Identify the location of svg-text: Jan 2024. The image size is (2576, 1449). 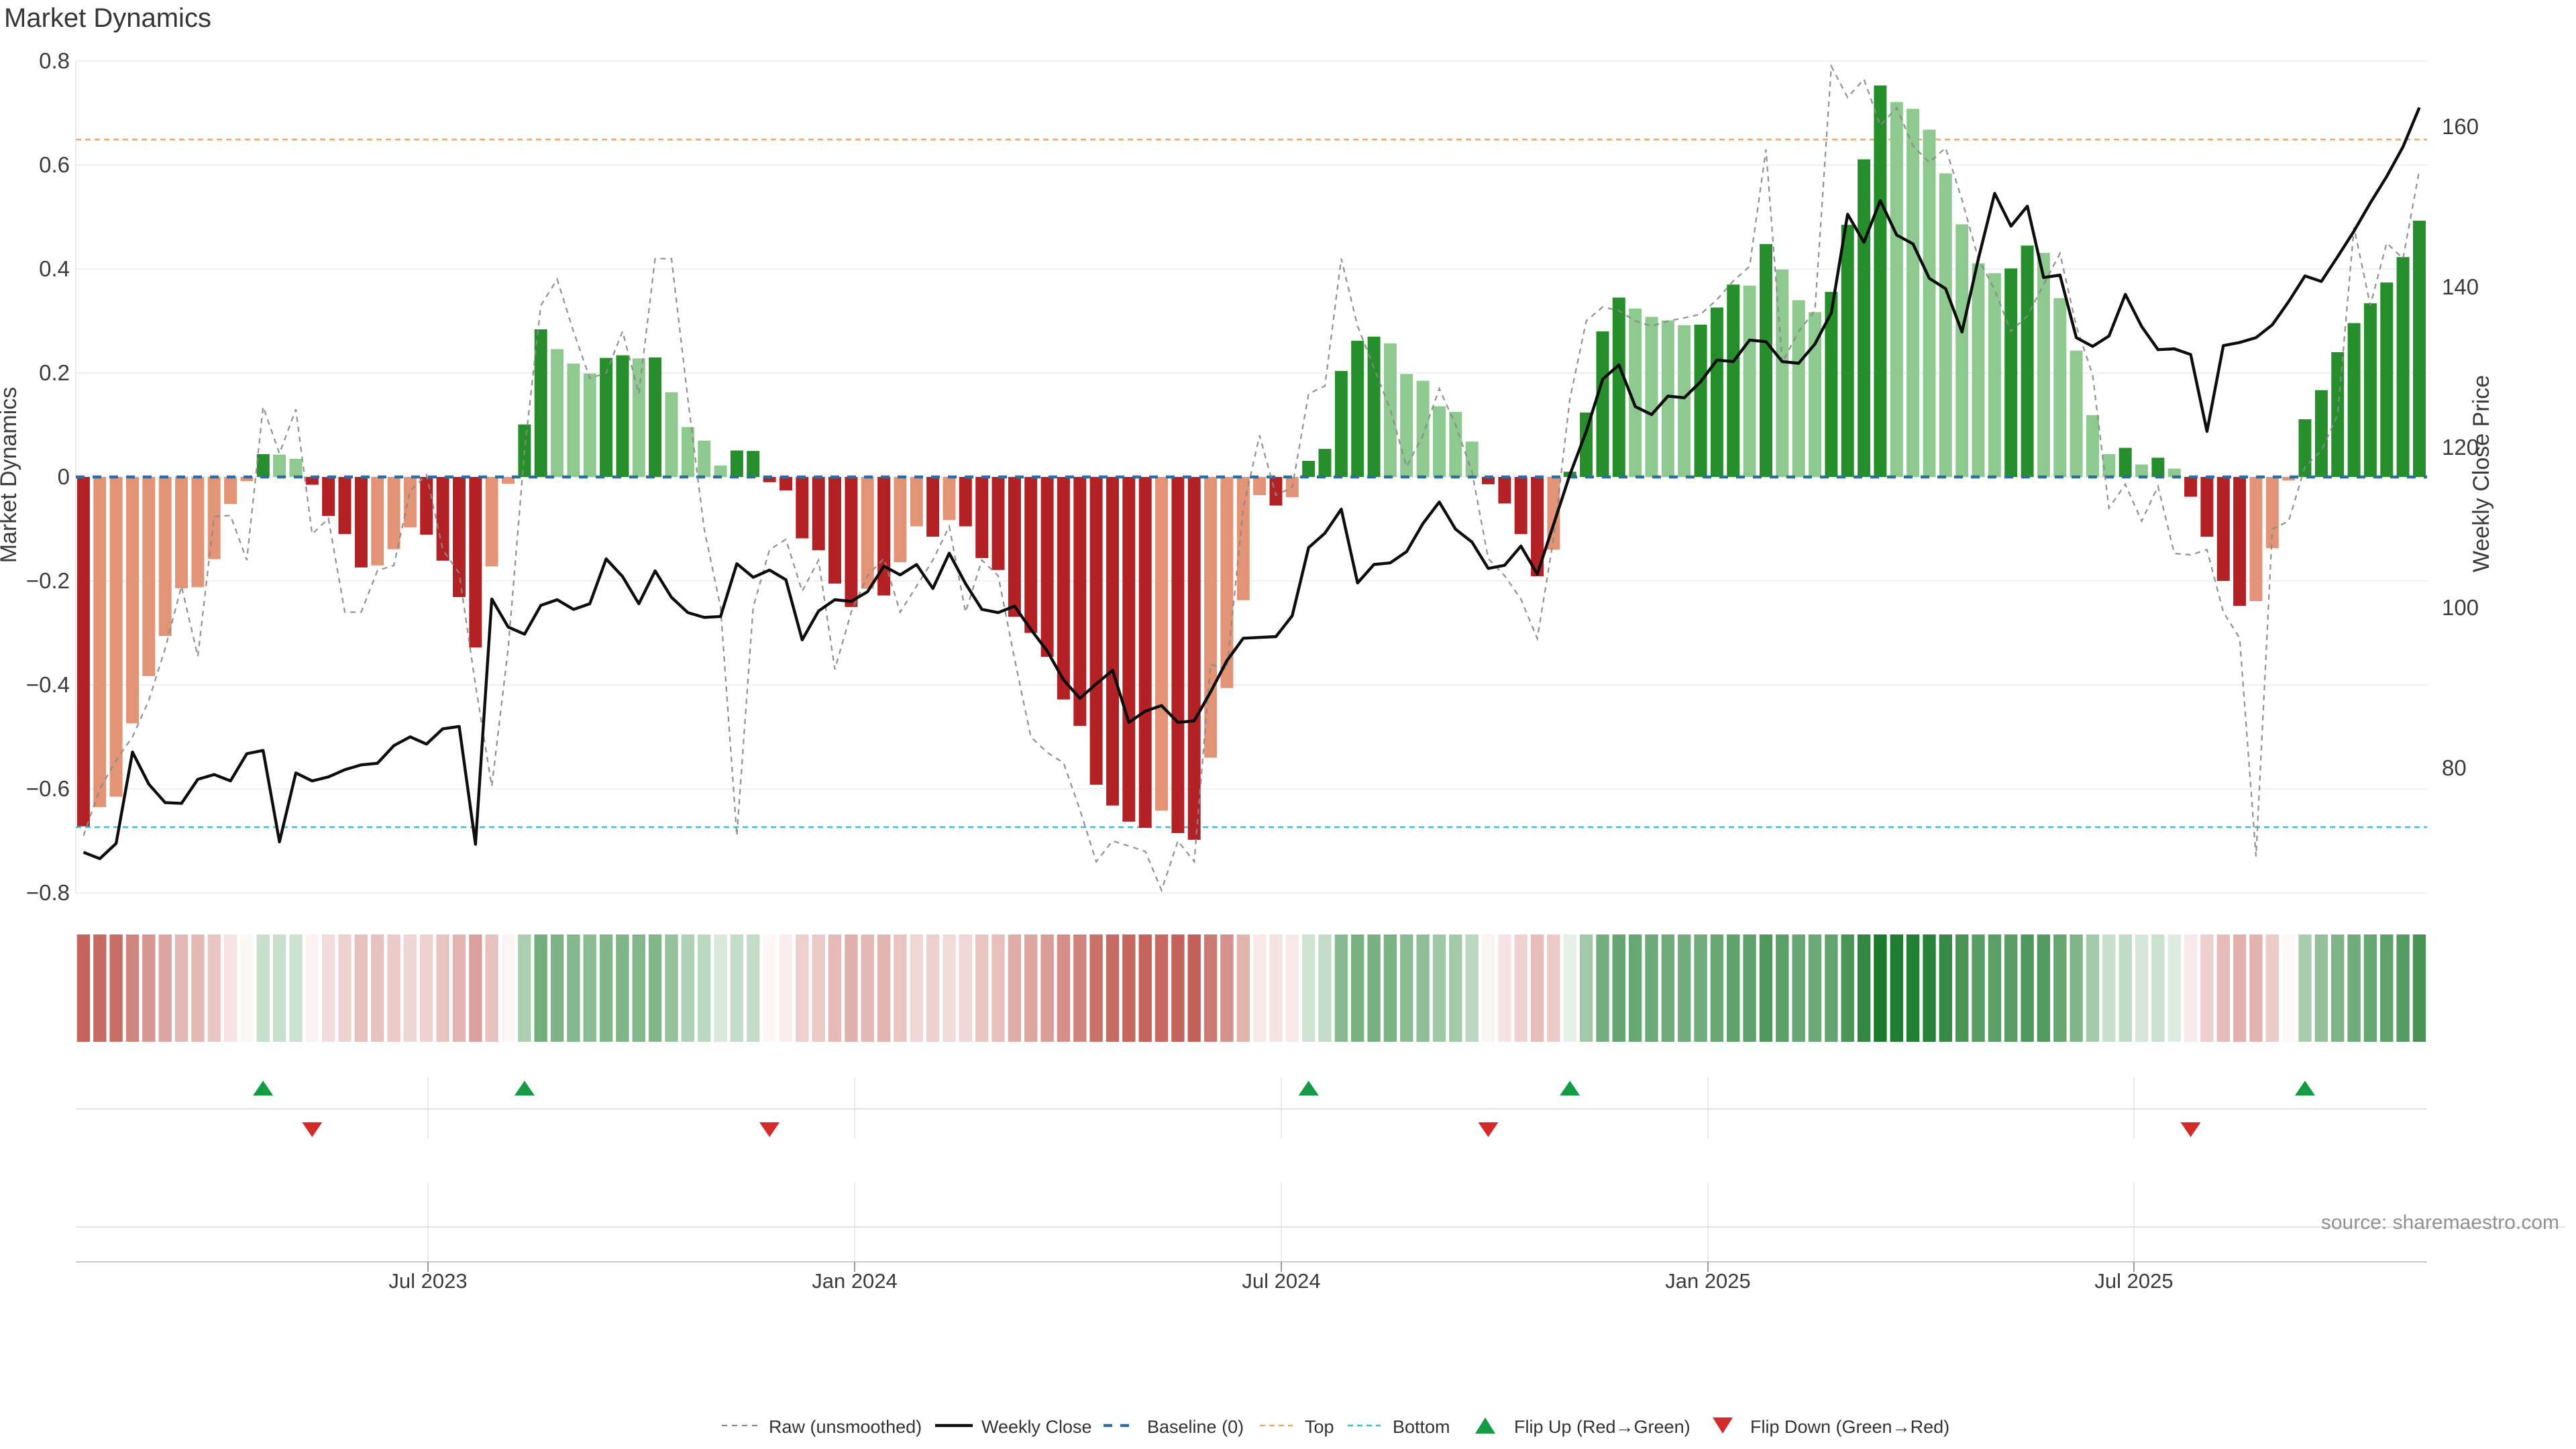
(855, 1281).